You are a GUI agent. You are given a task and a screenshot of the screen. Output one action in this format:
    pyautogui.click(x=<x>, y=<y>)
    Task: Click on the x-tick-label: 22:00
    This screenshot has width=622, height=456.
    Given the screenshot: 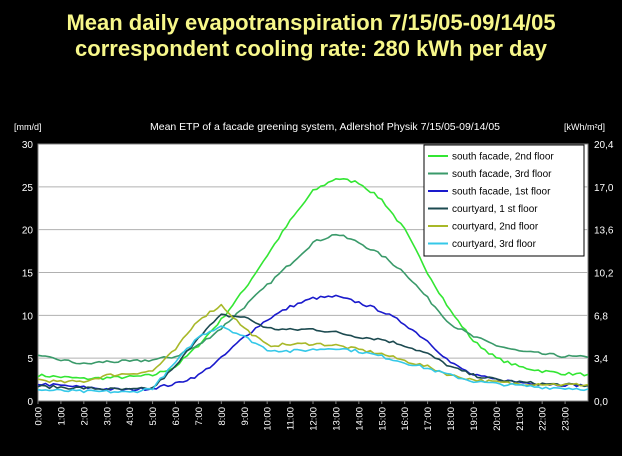 What is the action you would take?
    pyautogui.click(x=543, y=419)
    